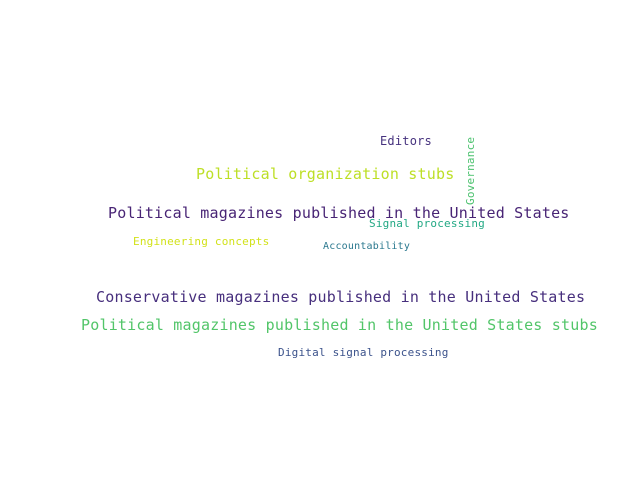 This screenshot has width=640, height=480. I want to click on word-digital-signal-processing: Digital signal processing, so click(363, 352).